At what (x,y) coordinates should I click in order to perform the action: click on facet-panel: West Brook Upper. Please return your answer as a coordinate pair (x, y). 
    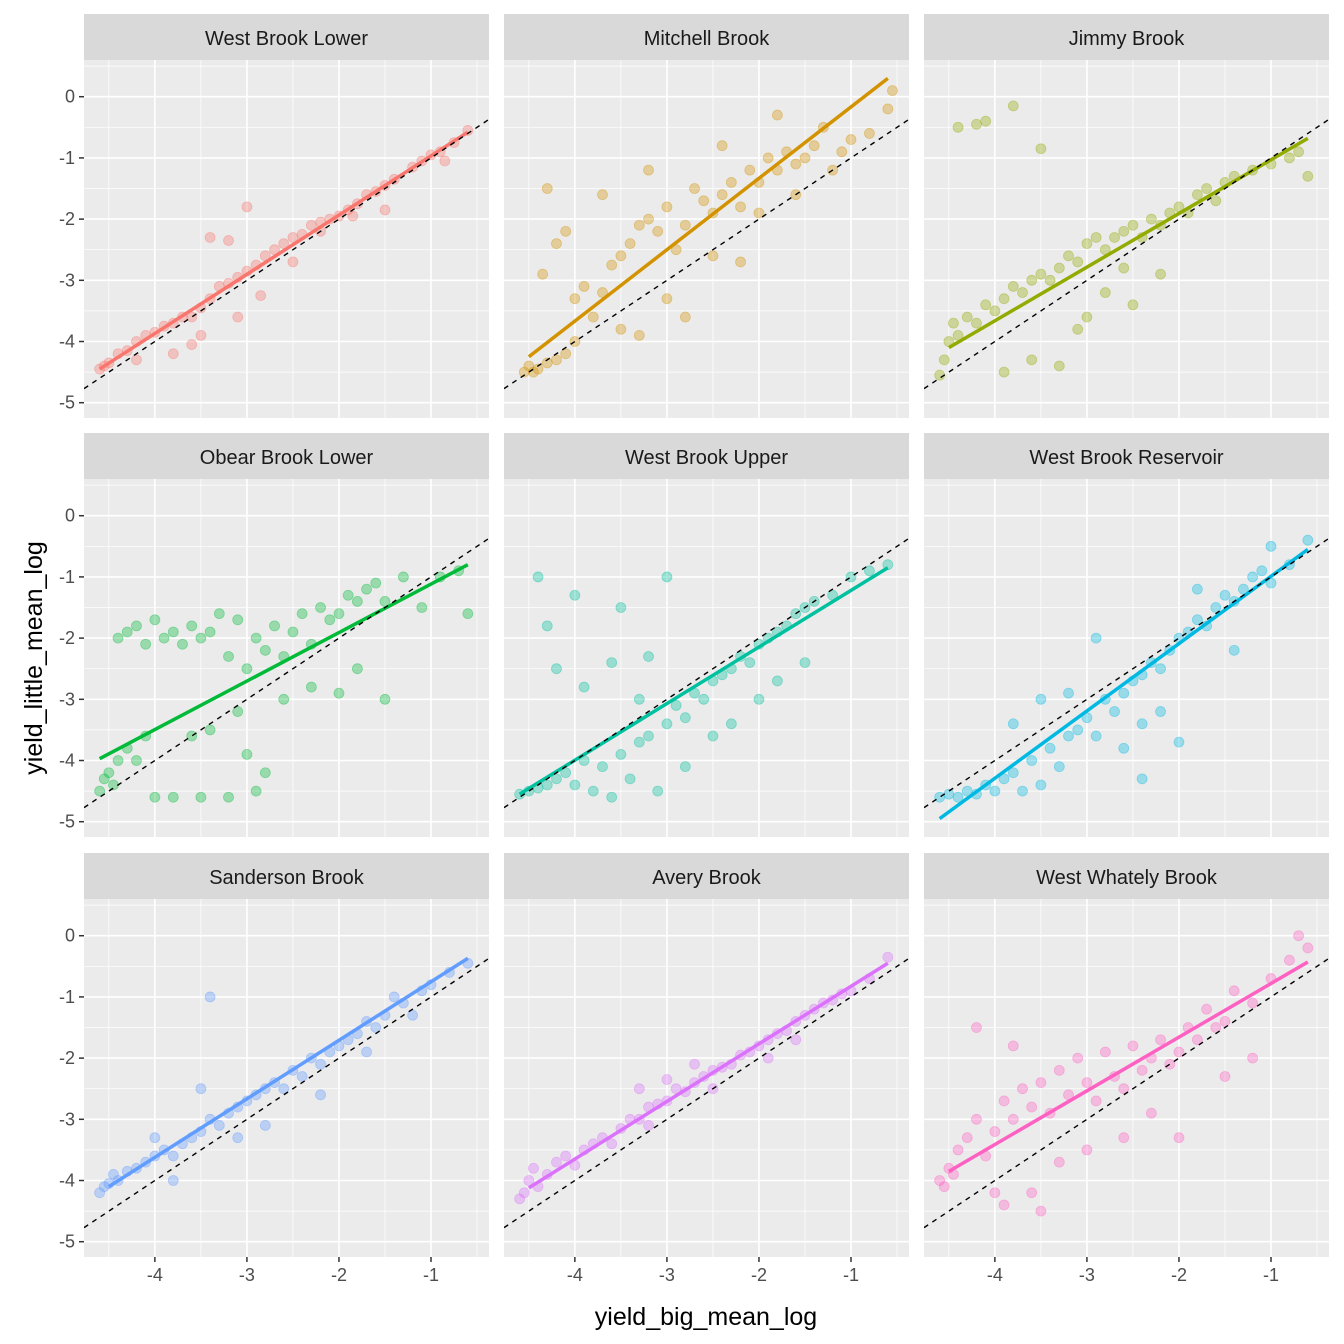
    Looking at the image, I should click on (706, 635).